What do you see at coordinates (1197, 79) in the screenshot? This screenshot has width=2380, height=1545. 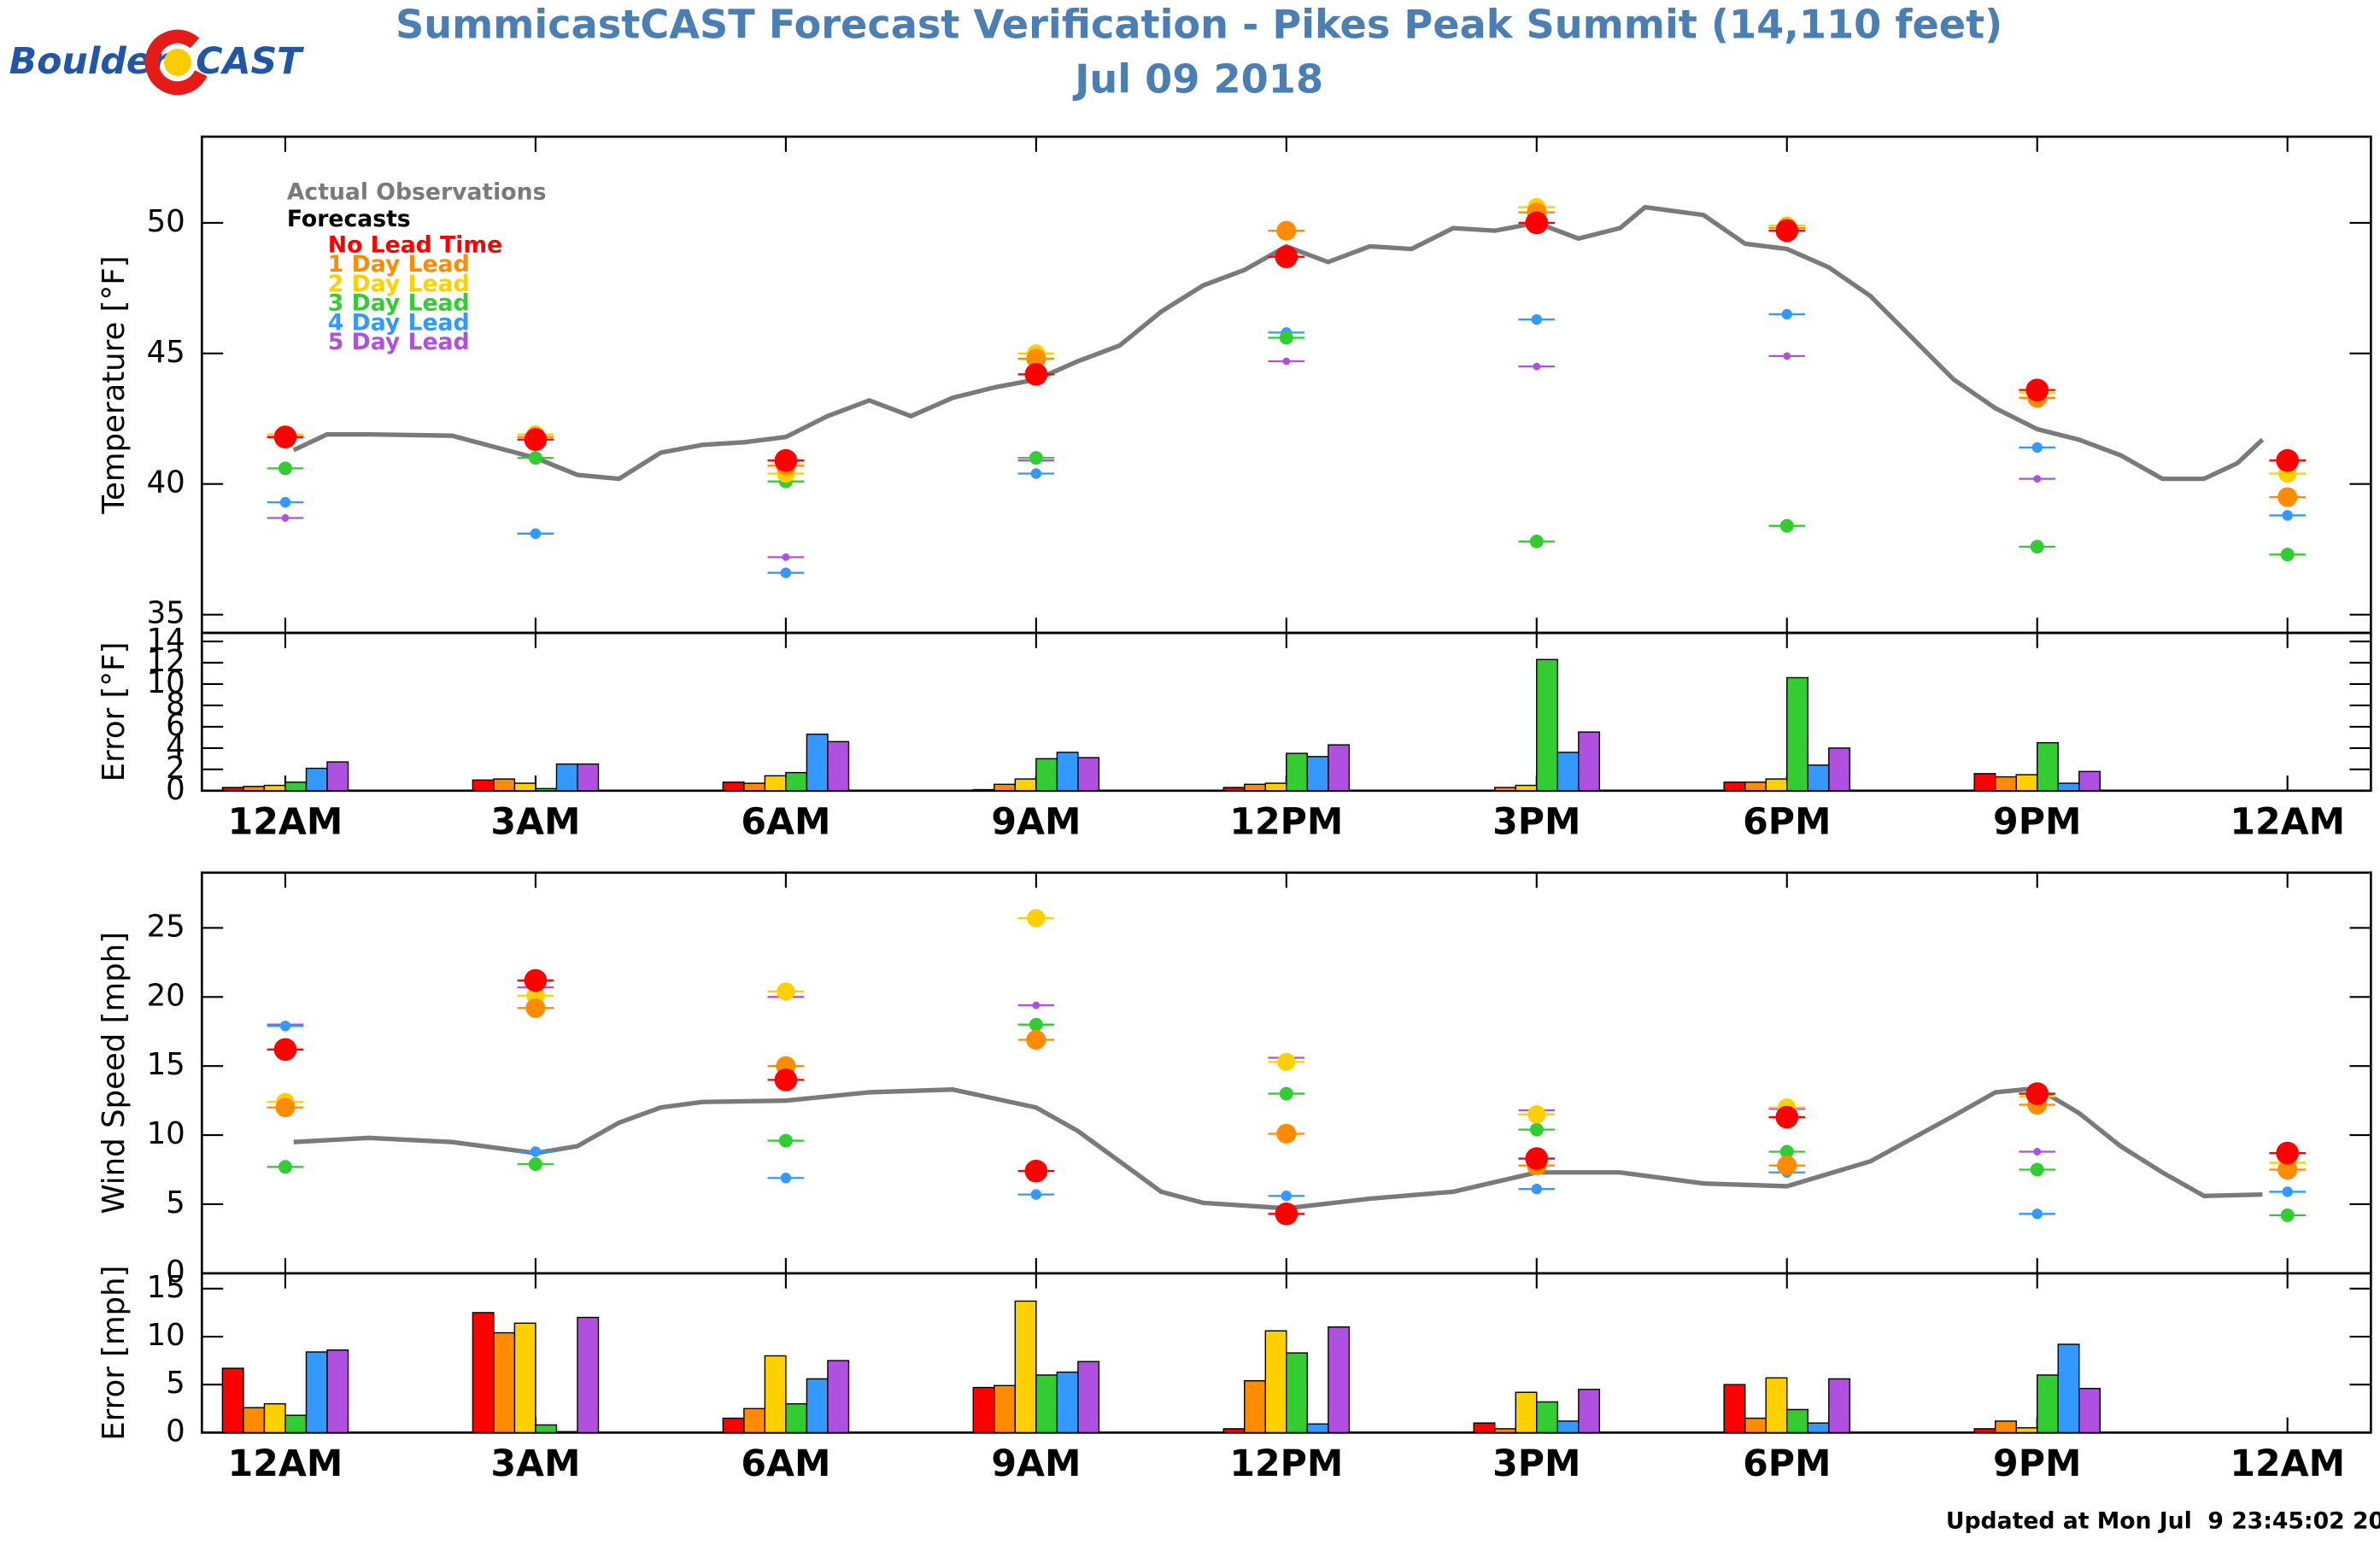 I see `subtitle: Jul 09 2018` at bounding box center [1197, 79].